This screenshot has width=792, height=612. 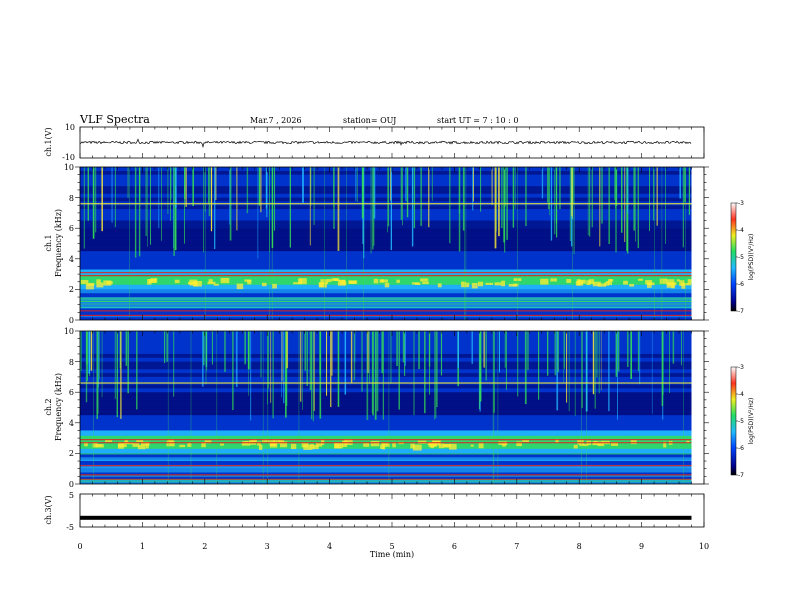 What do you see at coordinates (58, 243) in the screenshot?
I see `ch1-spectrogram-ylabel-2: Frequency (kHz)` at bounding box center [58, 243].